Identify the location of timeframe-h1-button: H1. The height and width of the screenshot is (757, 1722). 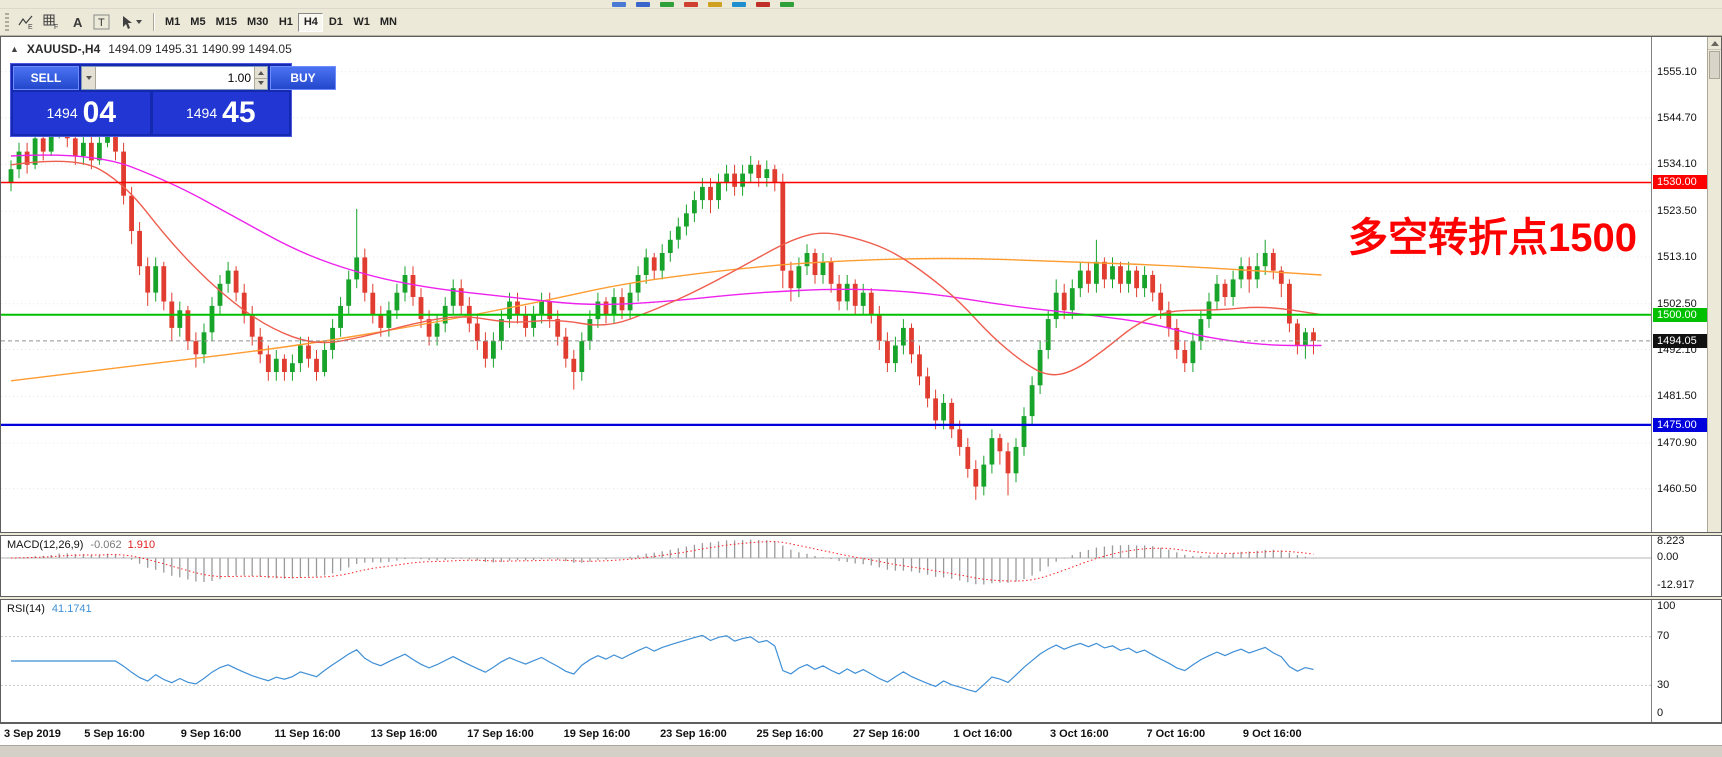
(285, 22).